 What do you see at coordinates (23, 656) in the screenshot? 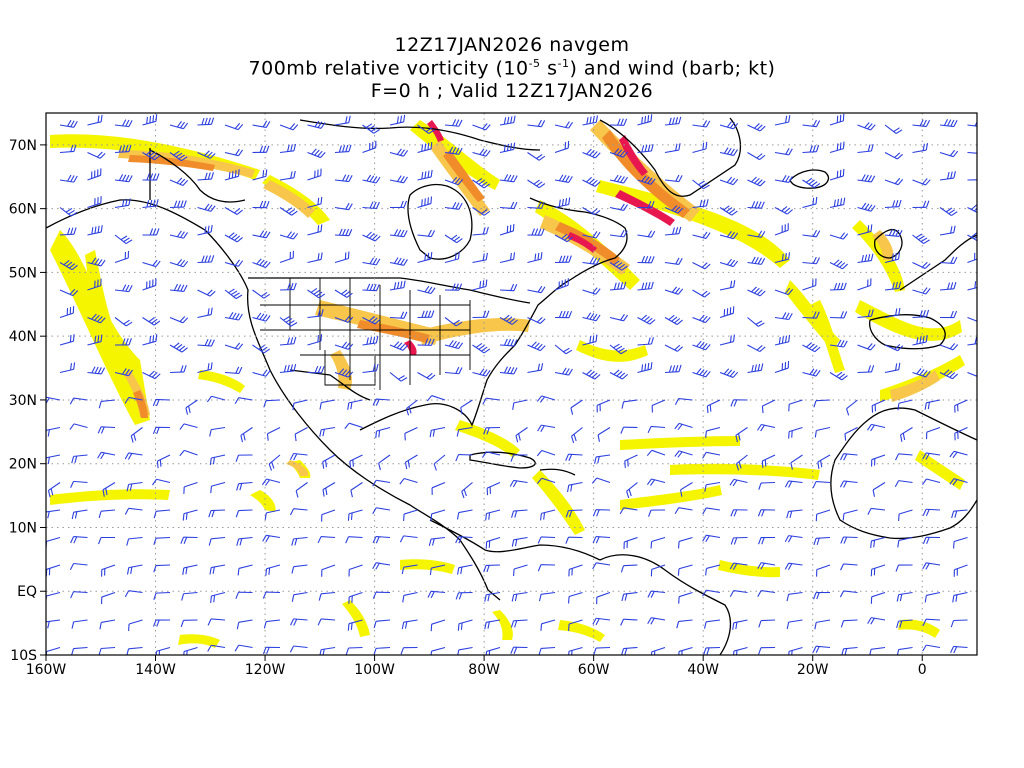
I see `y-tick-label: 10S` at bounding box center [23, 656].